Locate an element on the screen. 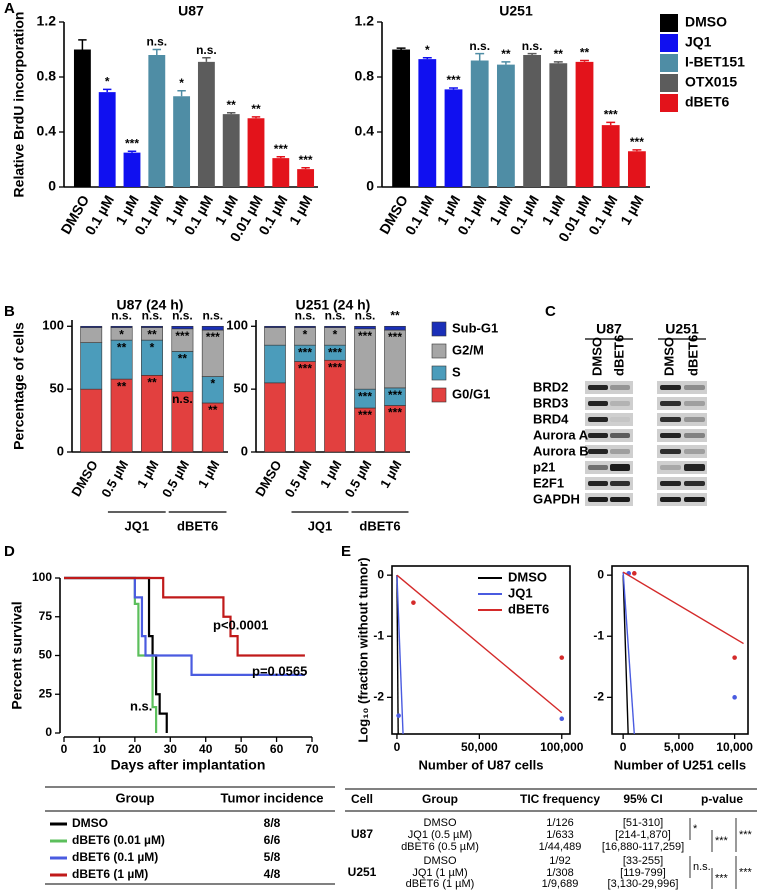 The height and width of the screenshot is (891, 757). protein-label: E2F1 is located at coordinates (548, 482).